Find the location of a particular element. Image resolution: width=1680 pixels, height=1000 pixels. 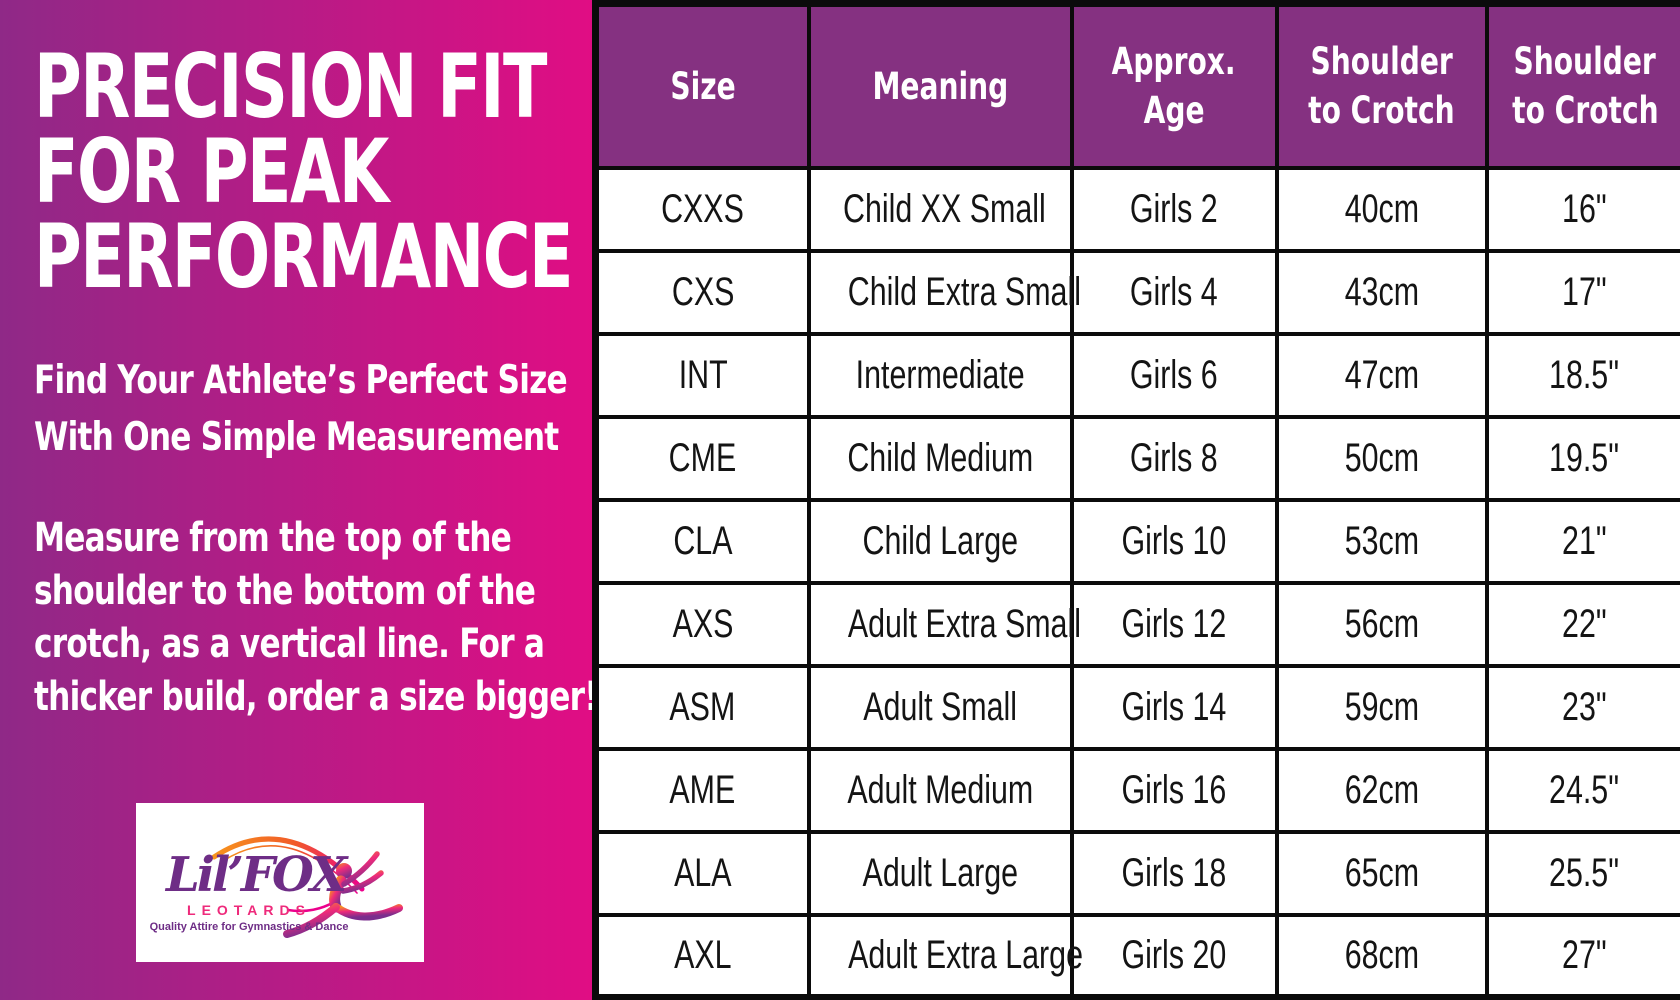

table-cell: 62cm is located at coordinates (1381, 790).